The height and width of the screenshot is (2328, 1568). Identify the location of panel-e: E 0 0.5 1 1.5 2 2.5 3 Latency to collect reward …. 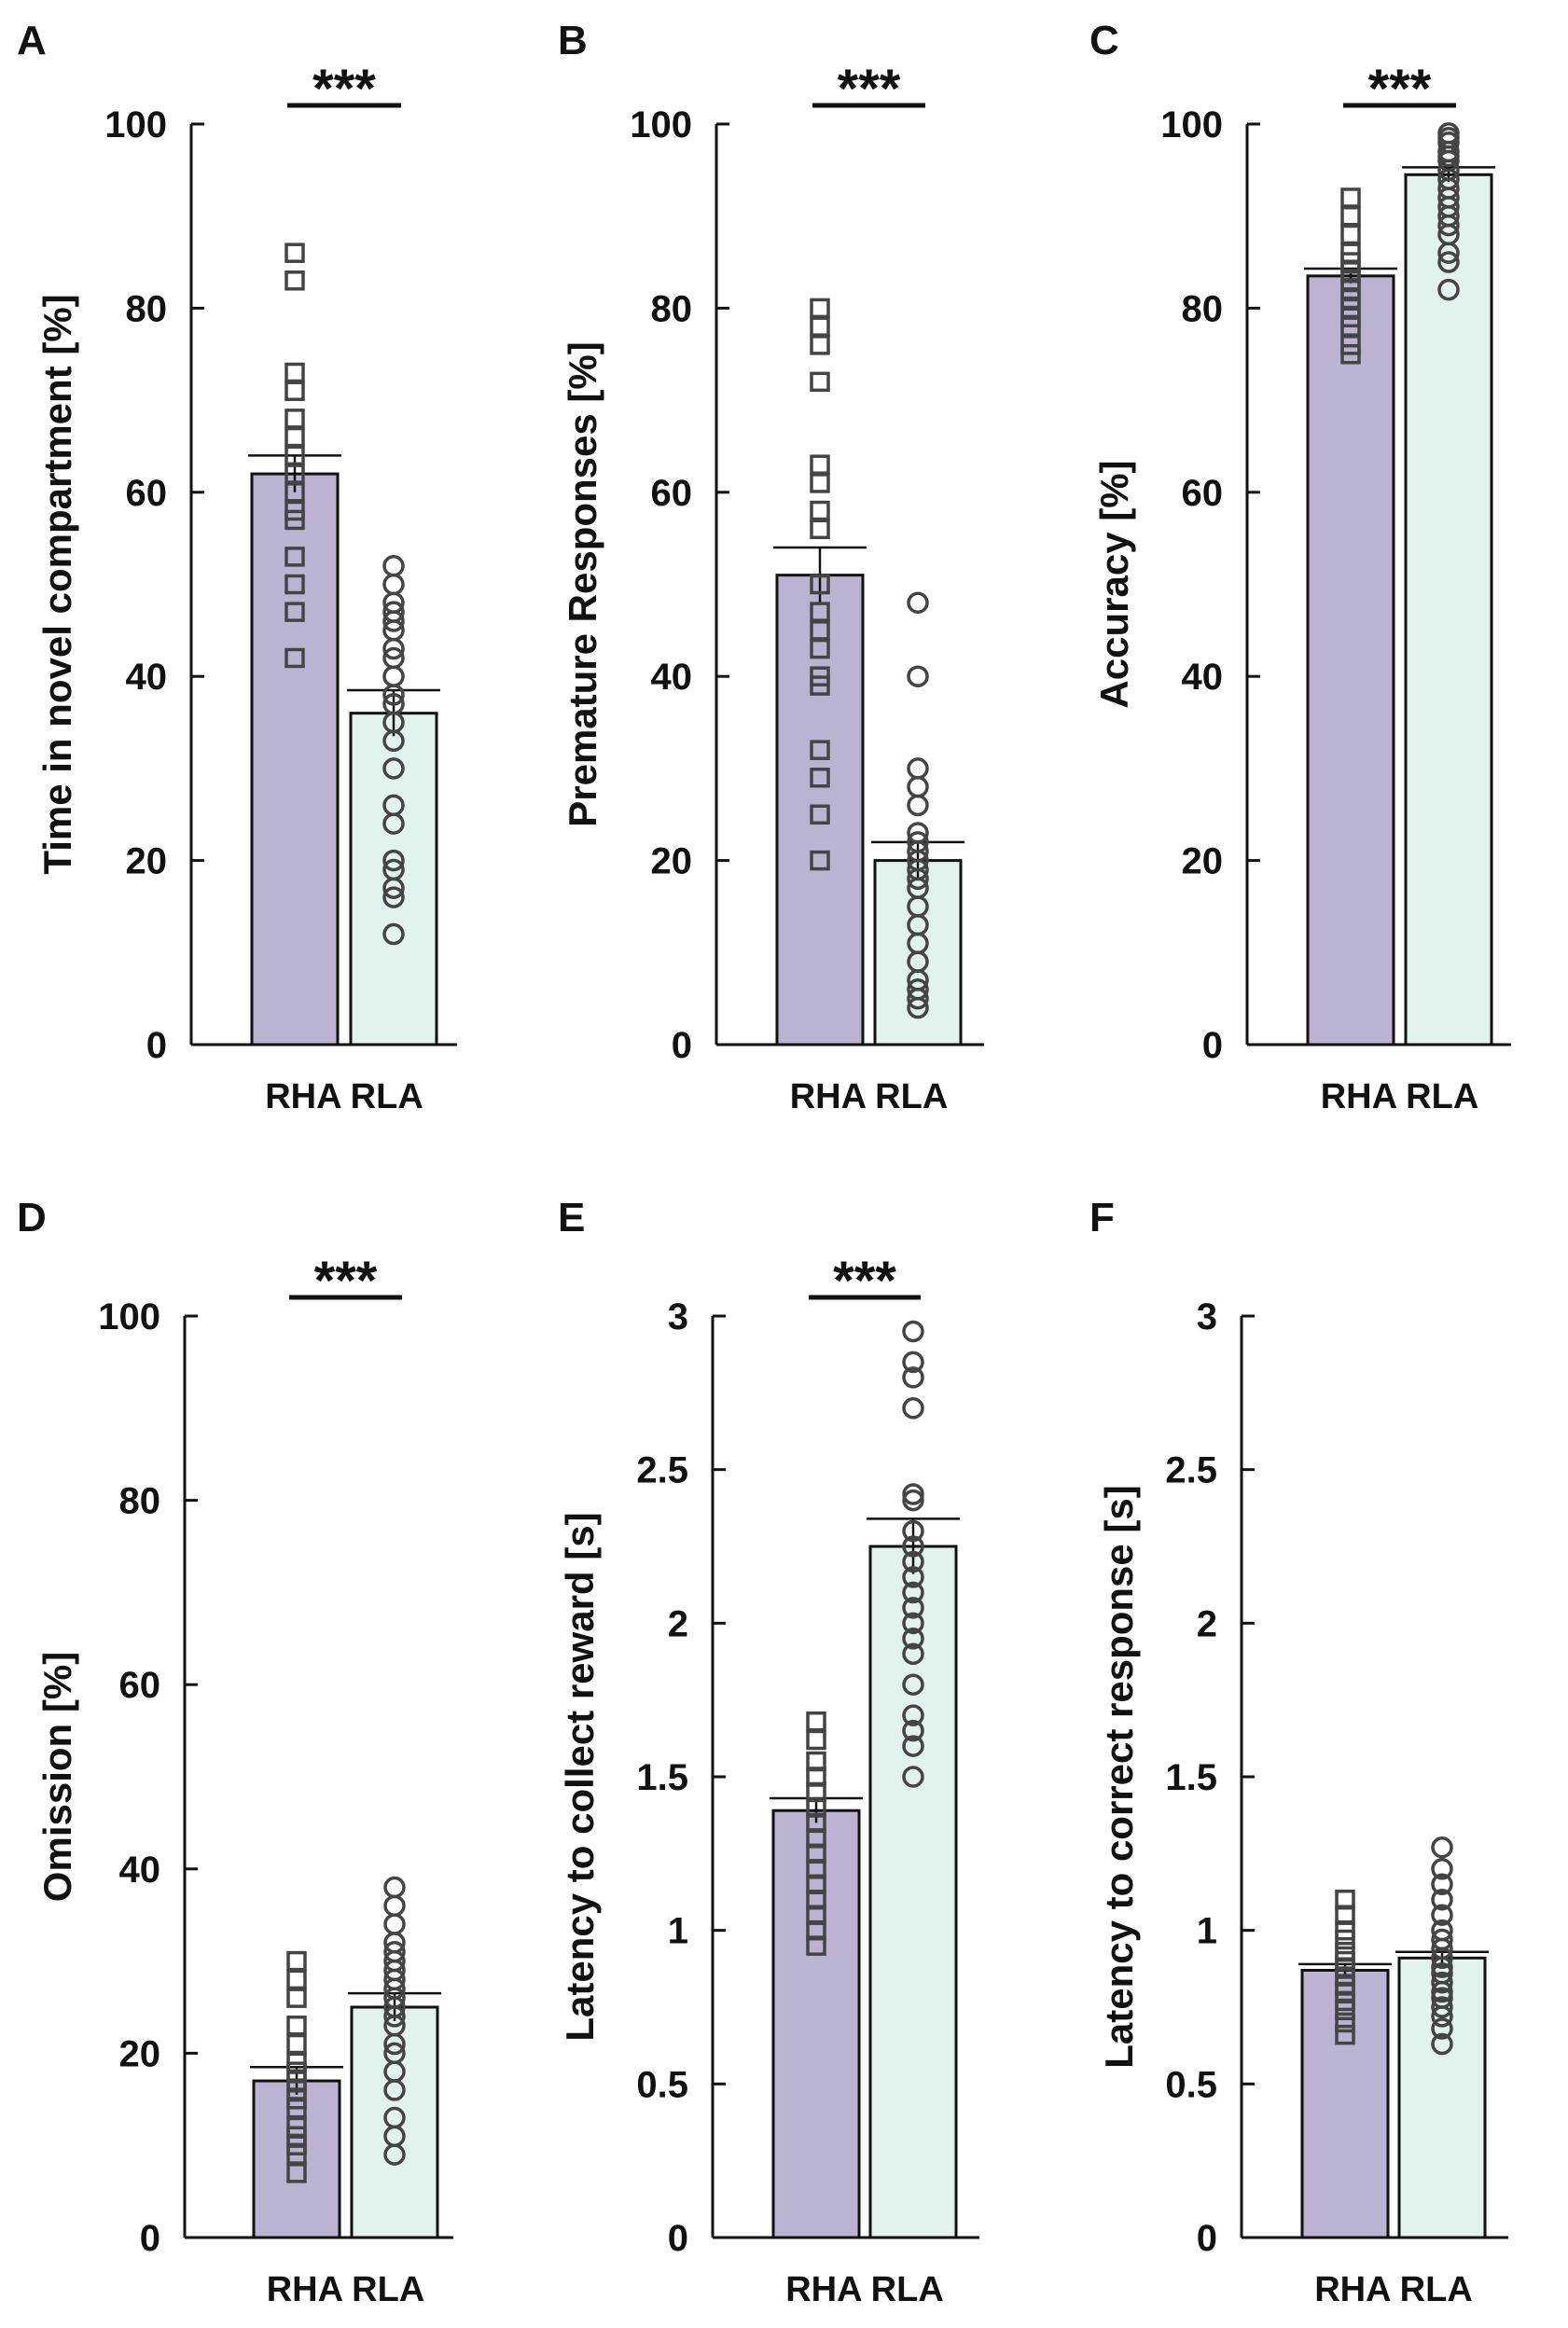
(768, 1752).